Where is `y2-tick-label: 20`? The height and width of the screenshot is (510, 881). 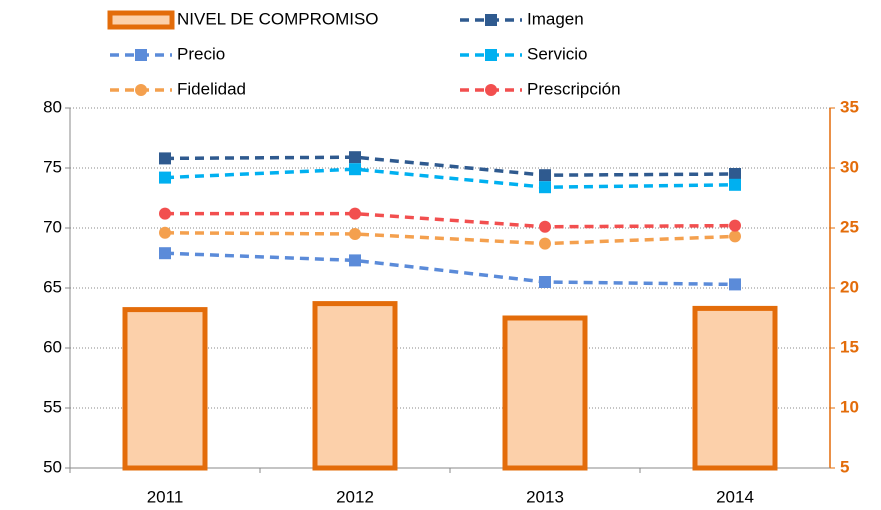 y2-tick-label: 20 is located at coordinates (849, 286).